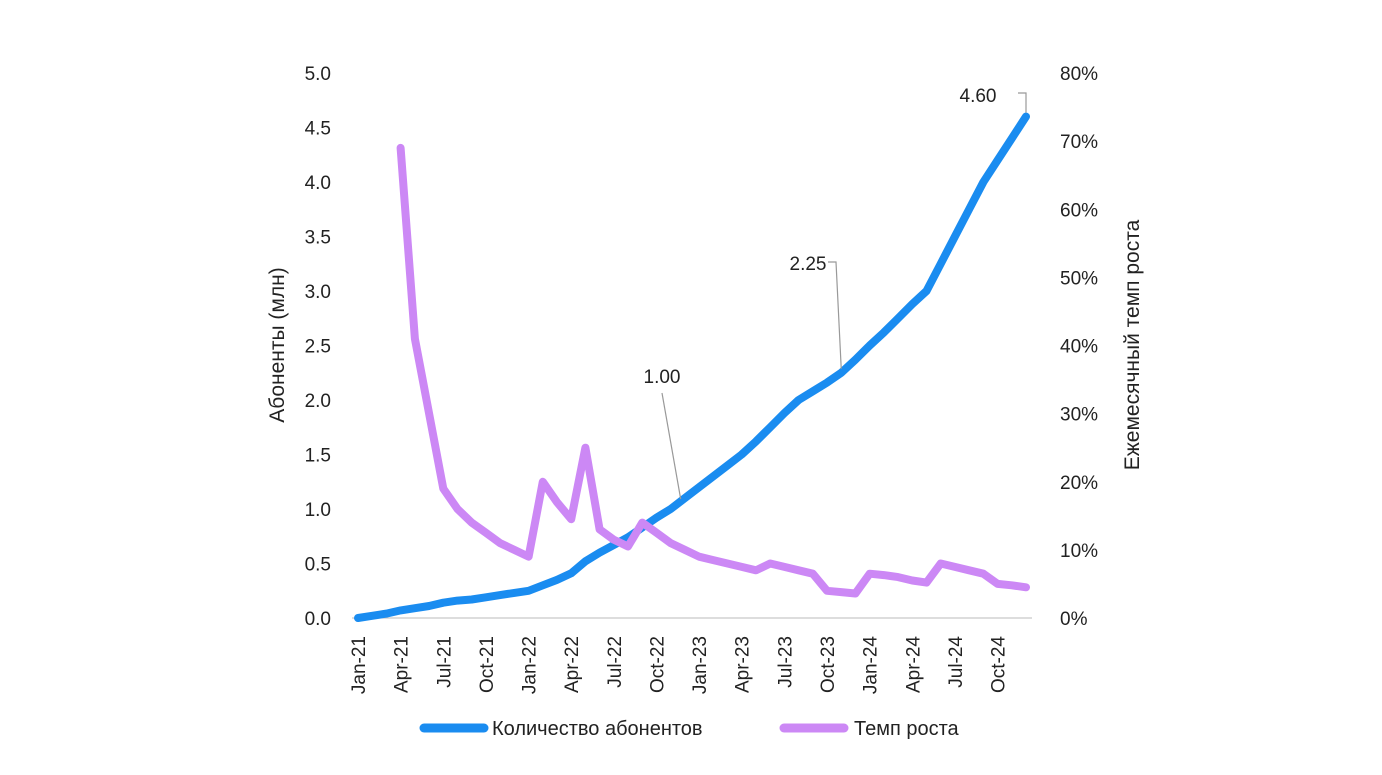  Describe the element at coordinates (743, 664) in the screenshot. I see `x-tick-label: Apr-23` at that location.